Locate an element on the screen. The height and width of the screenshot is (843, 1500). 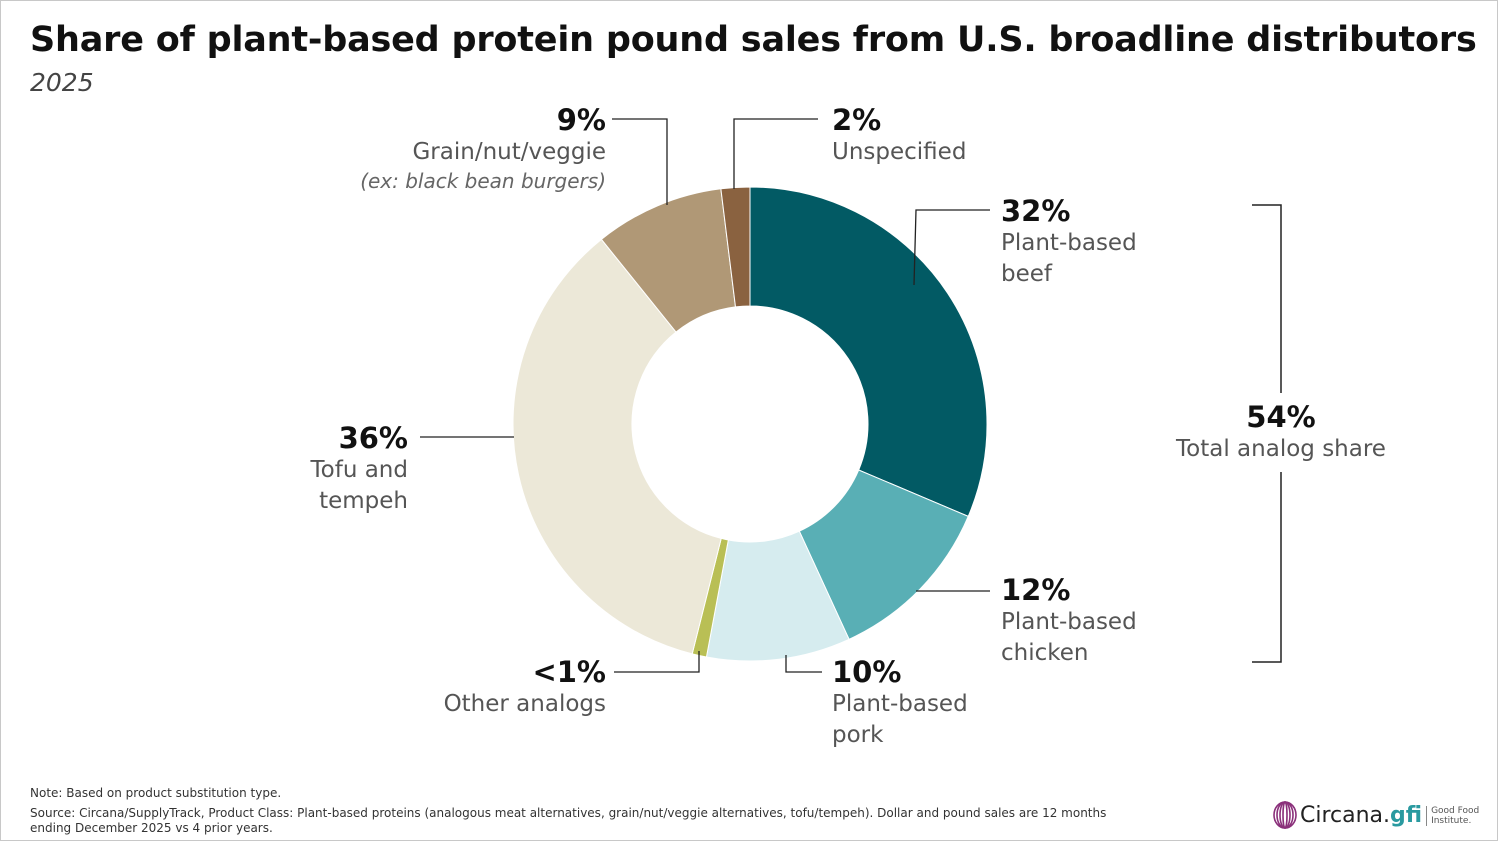
leader-line-beef is located at coordinates (951, 247).